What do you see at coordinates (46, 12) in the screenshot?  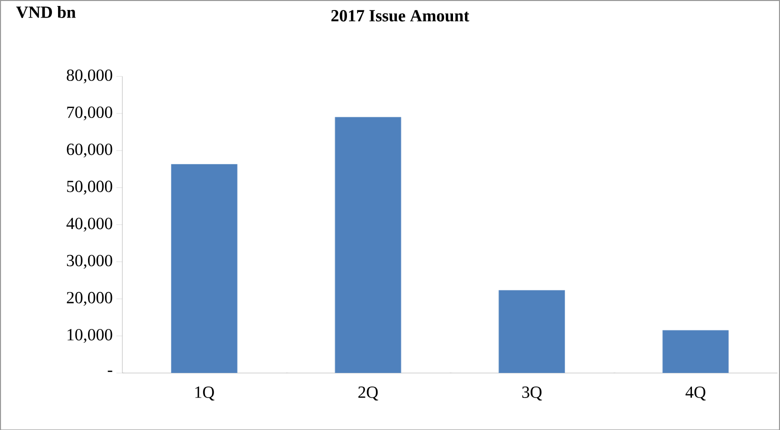 I see `y-axis-title: VND bn` at bounding box center [46, 12].